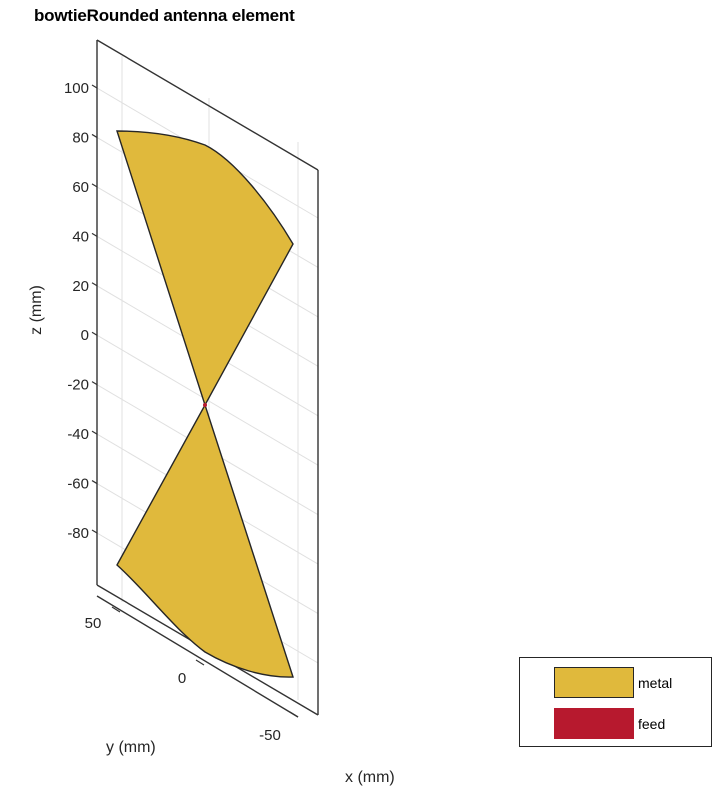 The width and height of the screenshot is (714, 795). I want to click on legend-item-metal: metal, so click(613, 682).